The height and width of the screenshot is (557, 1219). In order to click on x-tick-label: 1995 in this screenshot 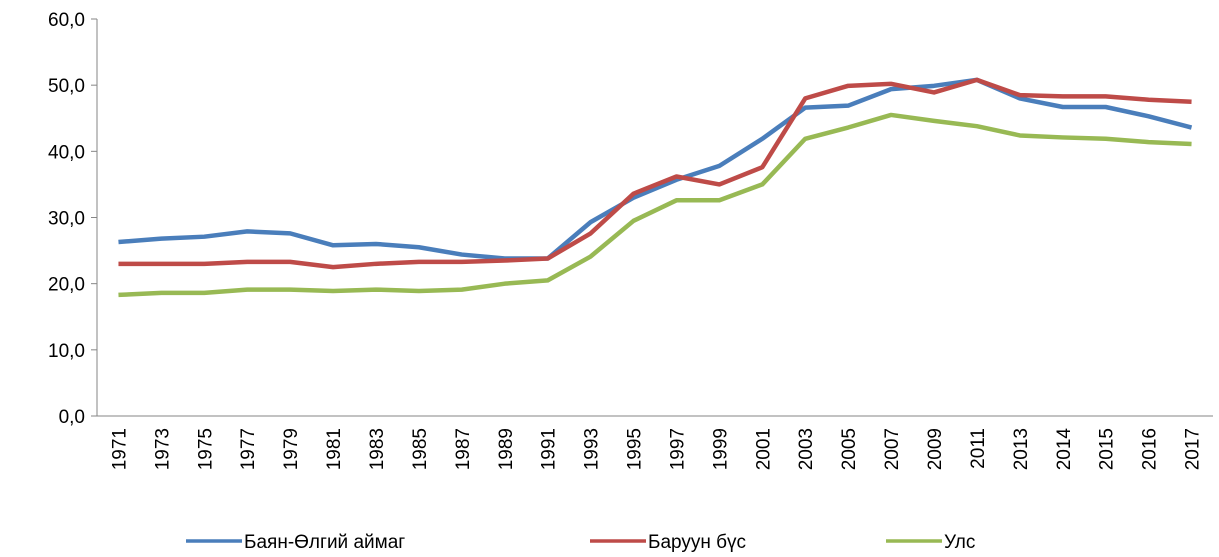, I will do `click(635, 449)`.